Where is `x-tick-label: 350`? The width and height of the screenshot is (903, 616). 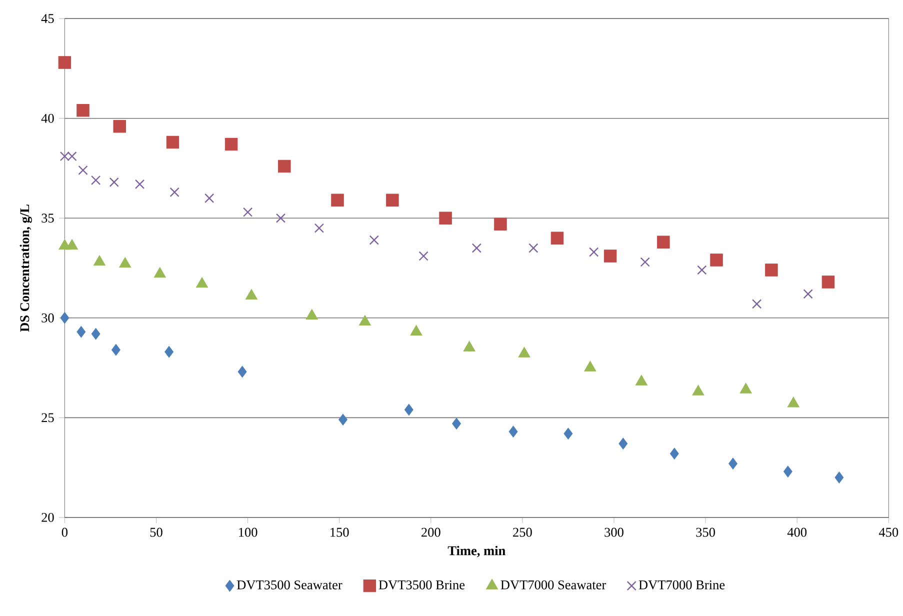 x-tick-label: 350 is located at coordinates (705, 532).